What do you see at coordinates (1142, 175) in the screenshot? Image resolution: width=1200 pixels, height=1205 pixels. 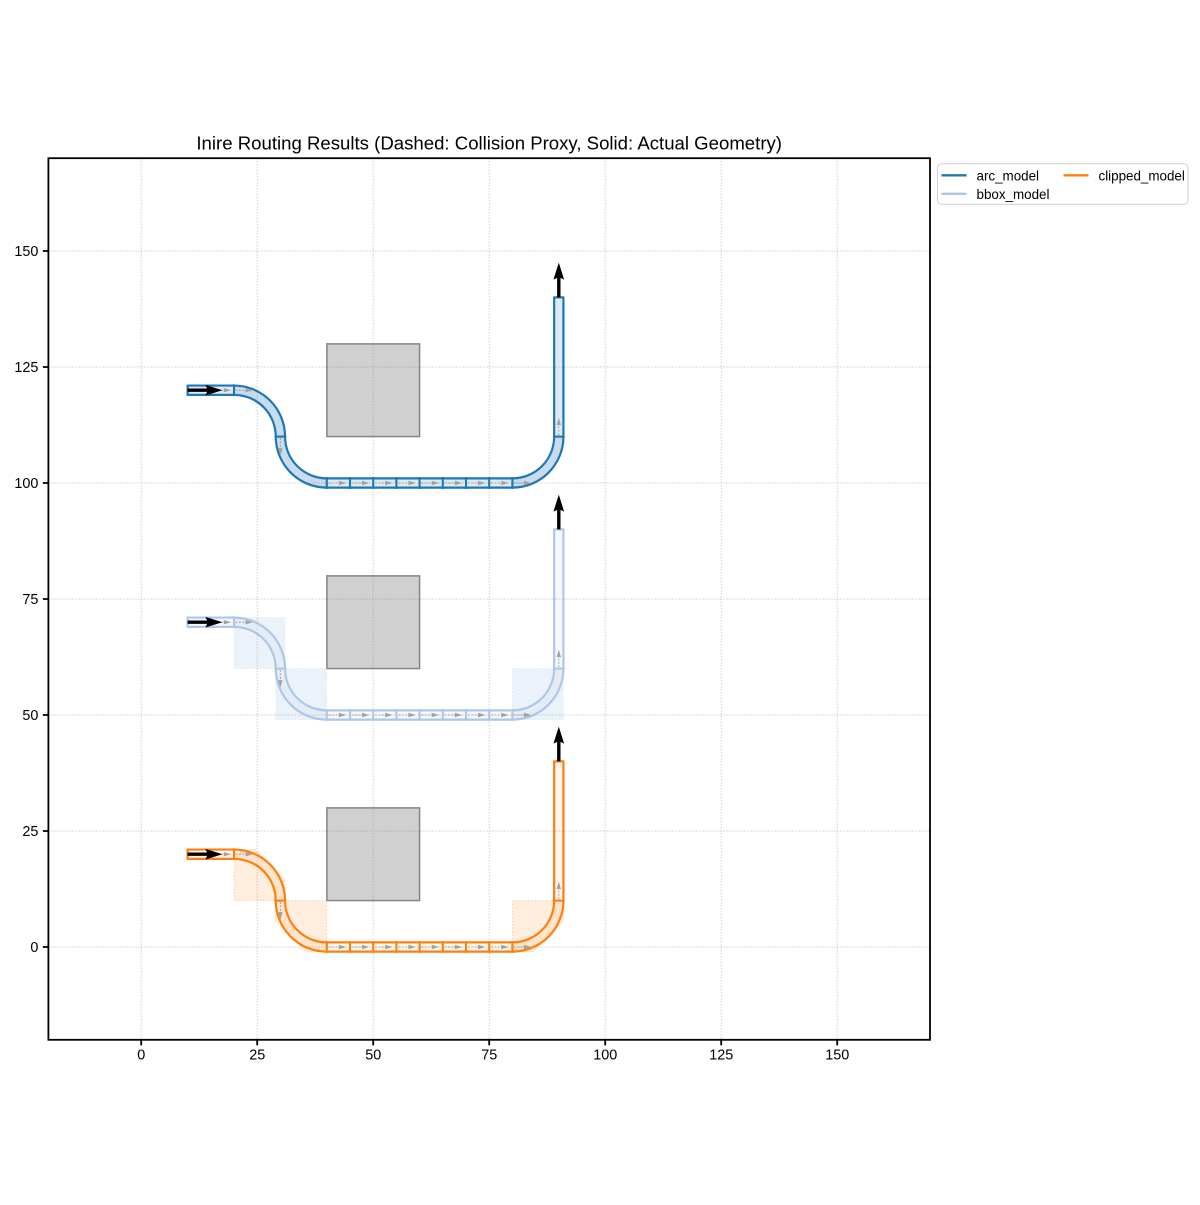 I see `svg-text: clipped_model` at bounding box center [1142, 175].